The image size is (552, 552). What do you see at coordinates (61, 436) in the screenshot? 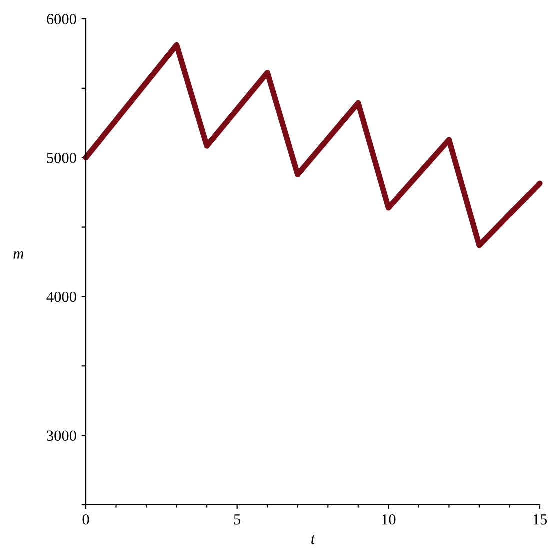
I see `y-tick-label: 3000` at bounding box center [61, 436].